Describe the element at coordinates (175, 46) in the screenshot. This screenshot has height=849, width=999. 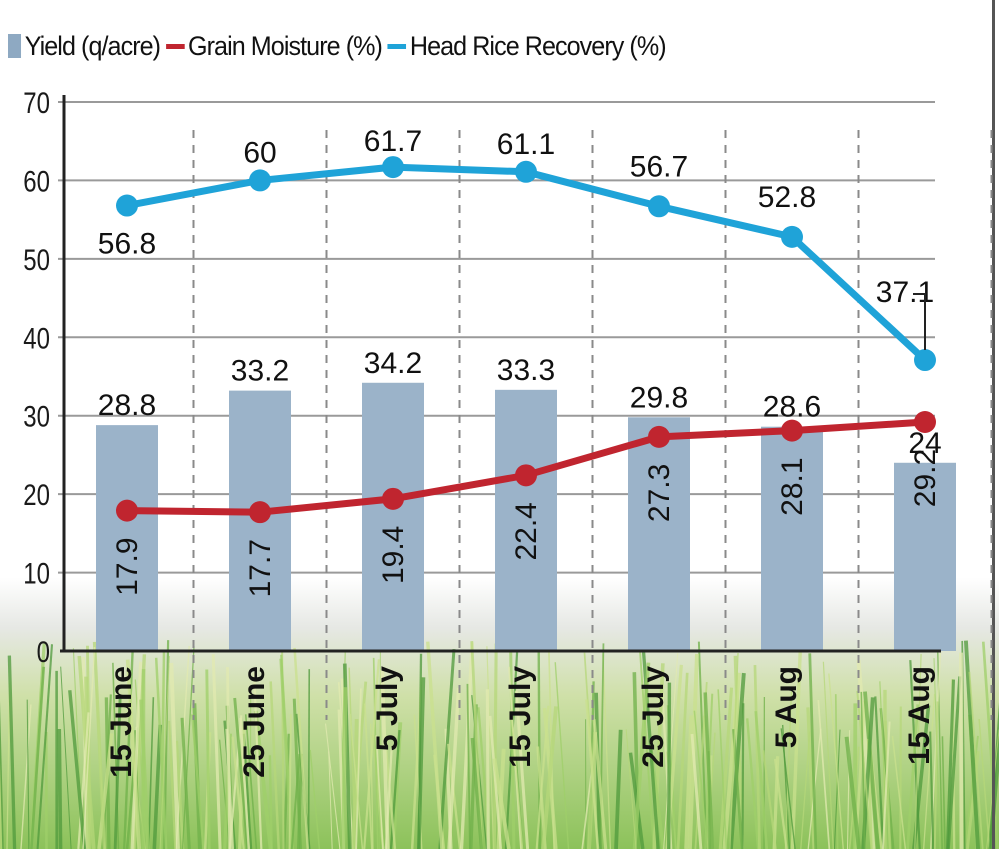
I see `legend-swatch-grain-moisture` at that location.